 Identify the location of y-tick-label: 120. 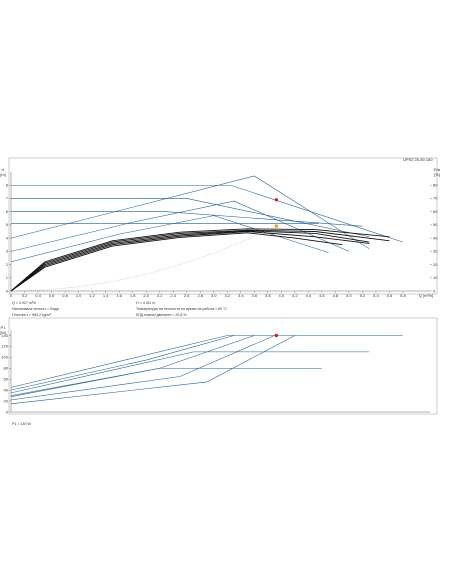
(4, 346).